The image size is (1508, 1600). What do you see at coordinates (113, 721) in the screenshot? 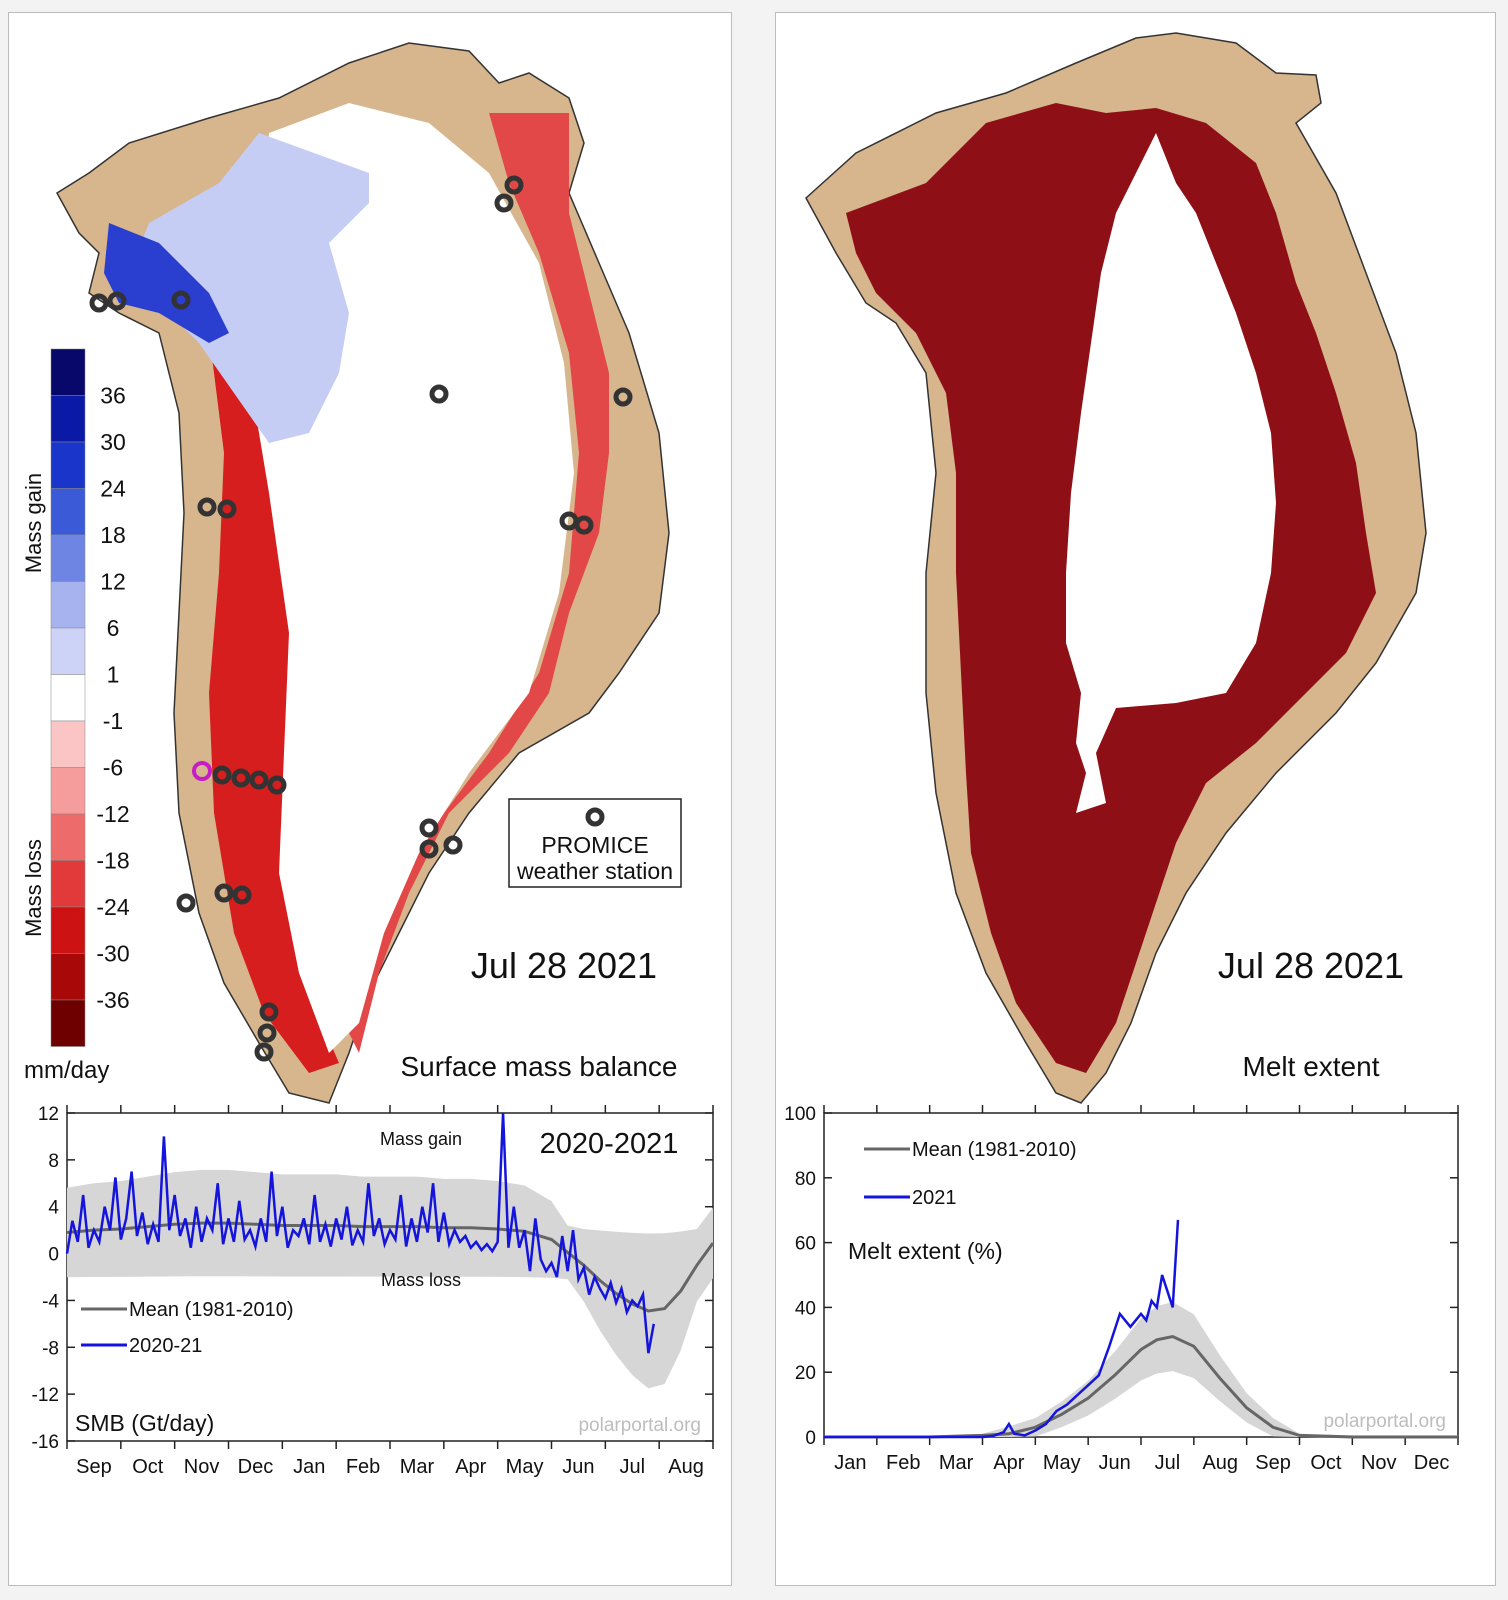
I see `colorbar-tick-label: -1` at bounding box center [113, 721].